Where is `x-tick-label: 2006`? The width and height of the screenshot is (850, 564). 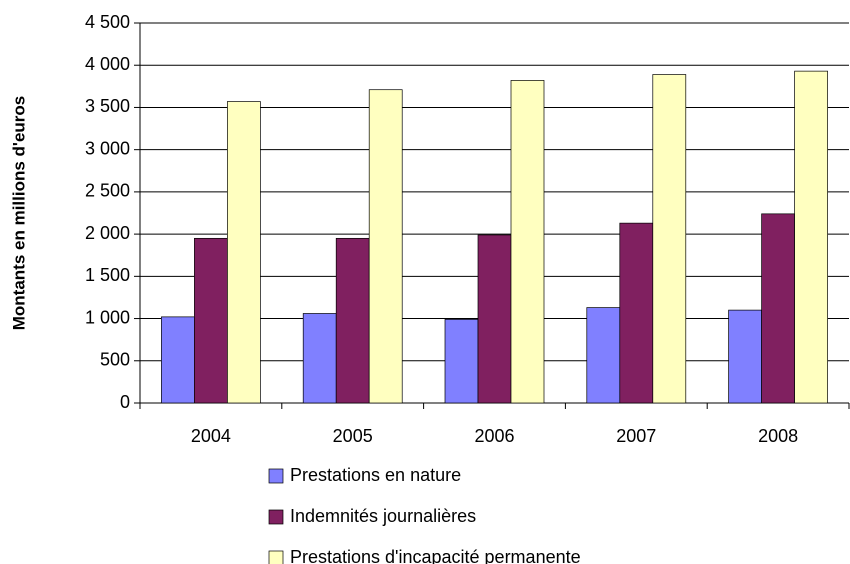 x-tick-label: 2006 is located at coordinates (494, 436).